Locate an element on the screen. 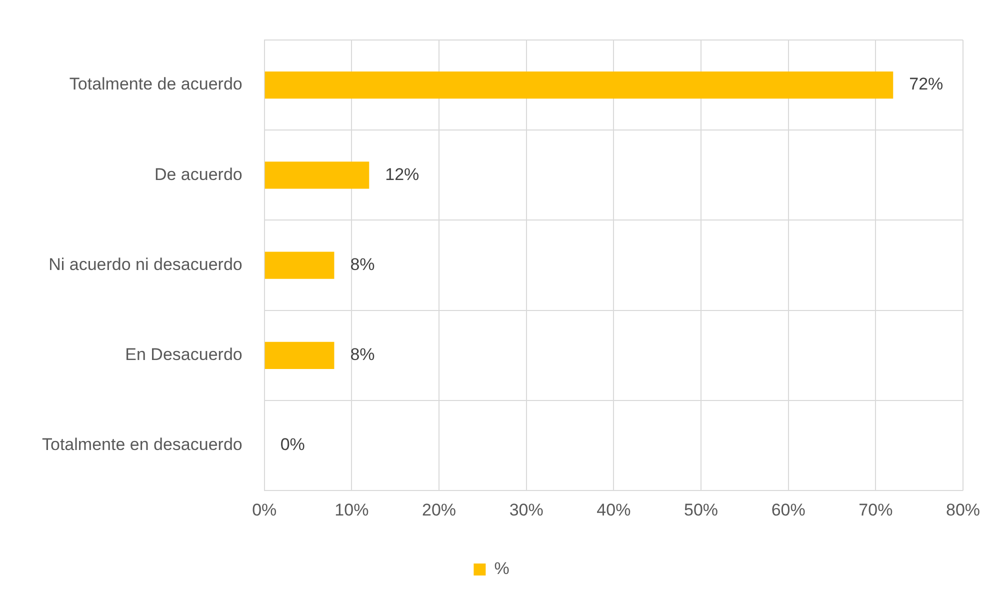 This screenshot has height=598, width=999. legend-label: % is located at coordinates (502, 568).